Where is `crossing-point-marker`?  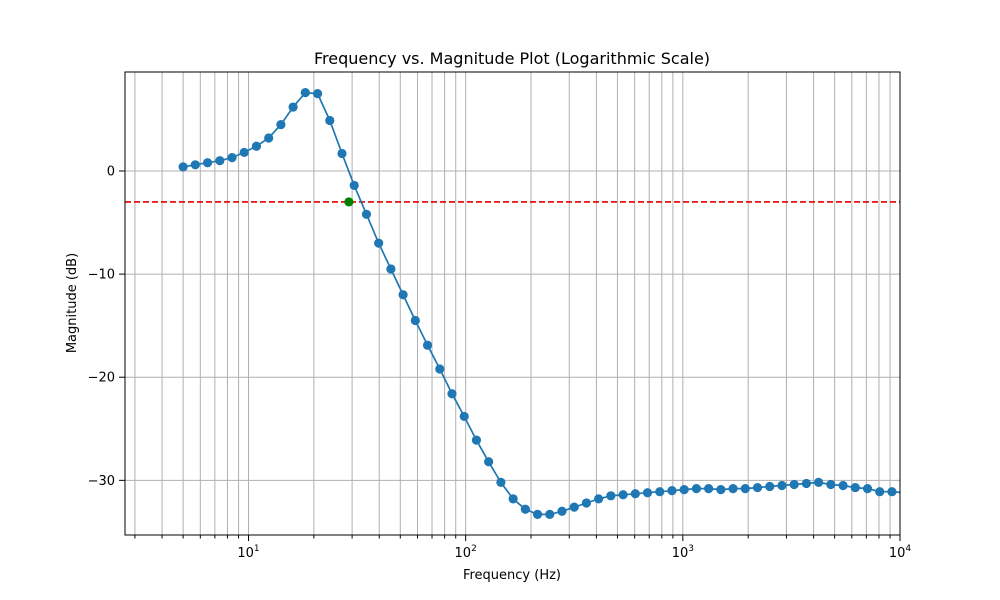 crossing-point-marker is located at coordinates (349, 202).